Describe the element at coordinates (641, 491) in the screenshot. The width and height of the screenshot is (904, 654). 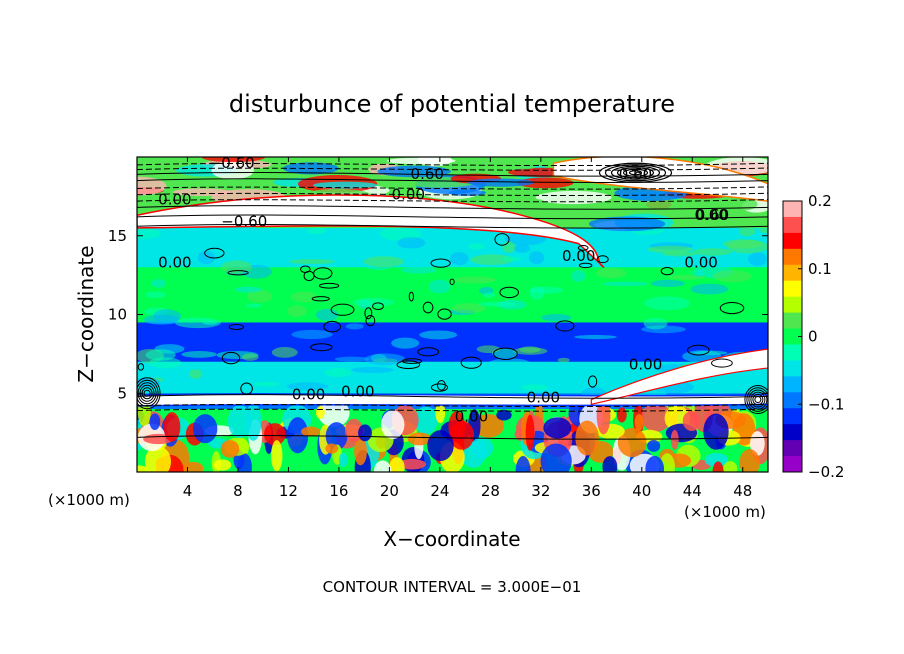
I see `x-tick-label: 40` at that location.